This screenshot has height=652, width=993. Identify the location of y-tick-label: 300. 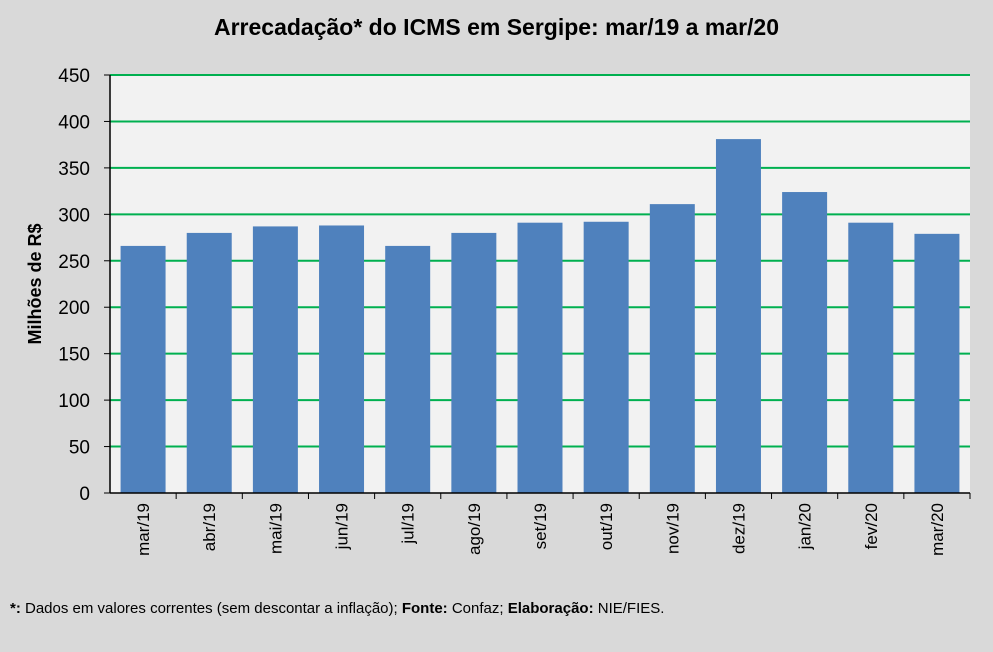
(74, 215).